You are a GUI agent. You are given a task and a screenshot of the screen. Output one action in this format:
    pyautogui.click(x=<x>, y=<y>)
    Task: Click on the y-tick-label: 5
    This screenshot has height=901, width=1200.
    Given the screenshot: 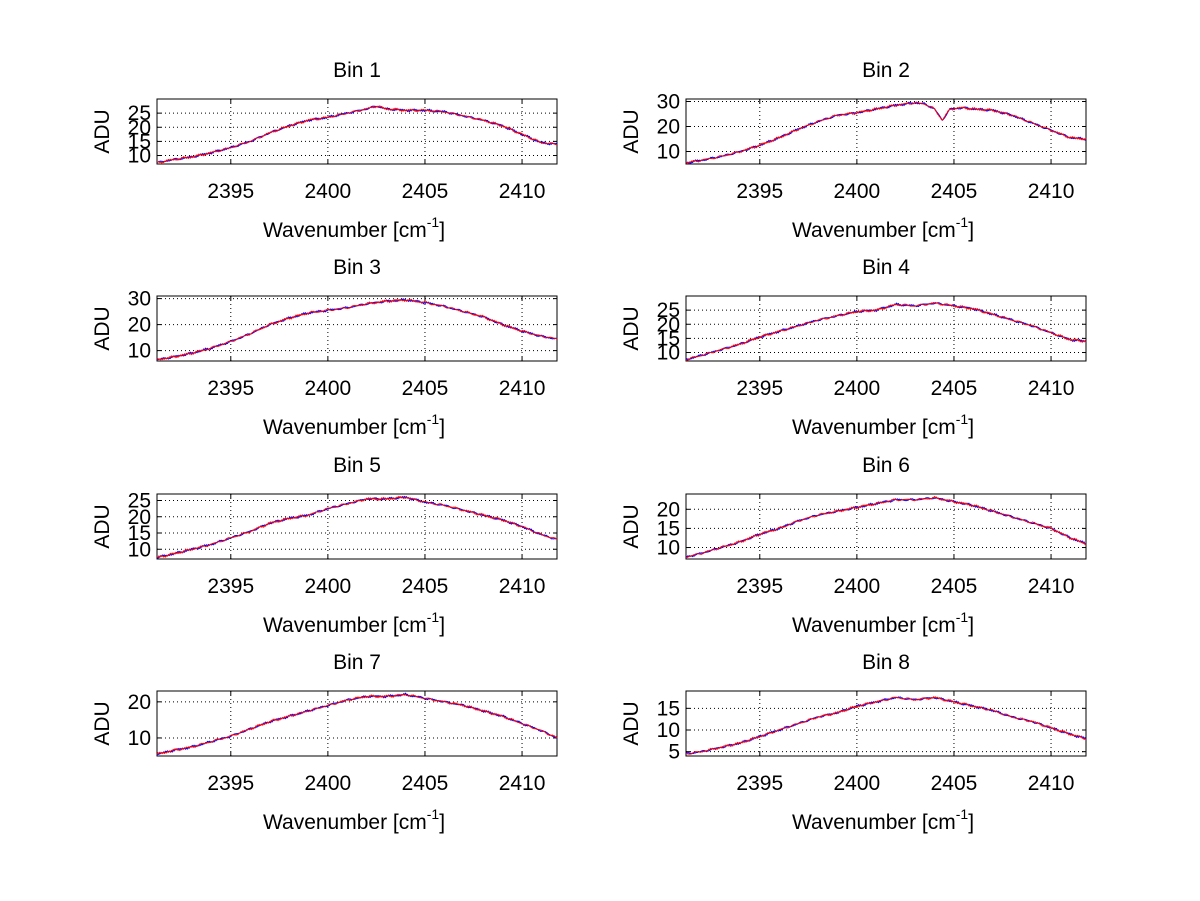 What is the action you would take?
    pyautogui.click(x=674, y=752)
    